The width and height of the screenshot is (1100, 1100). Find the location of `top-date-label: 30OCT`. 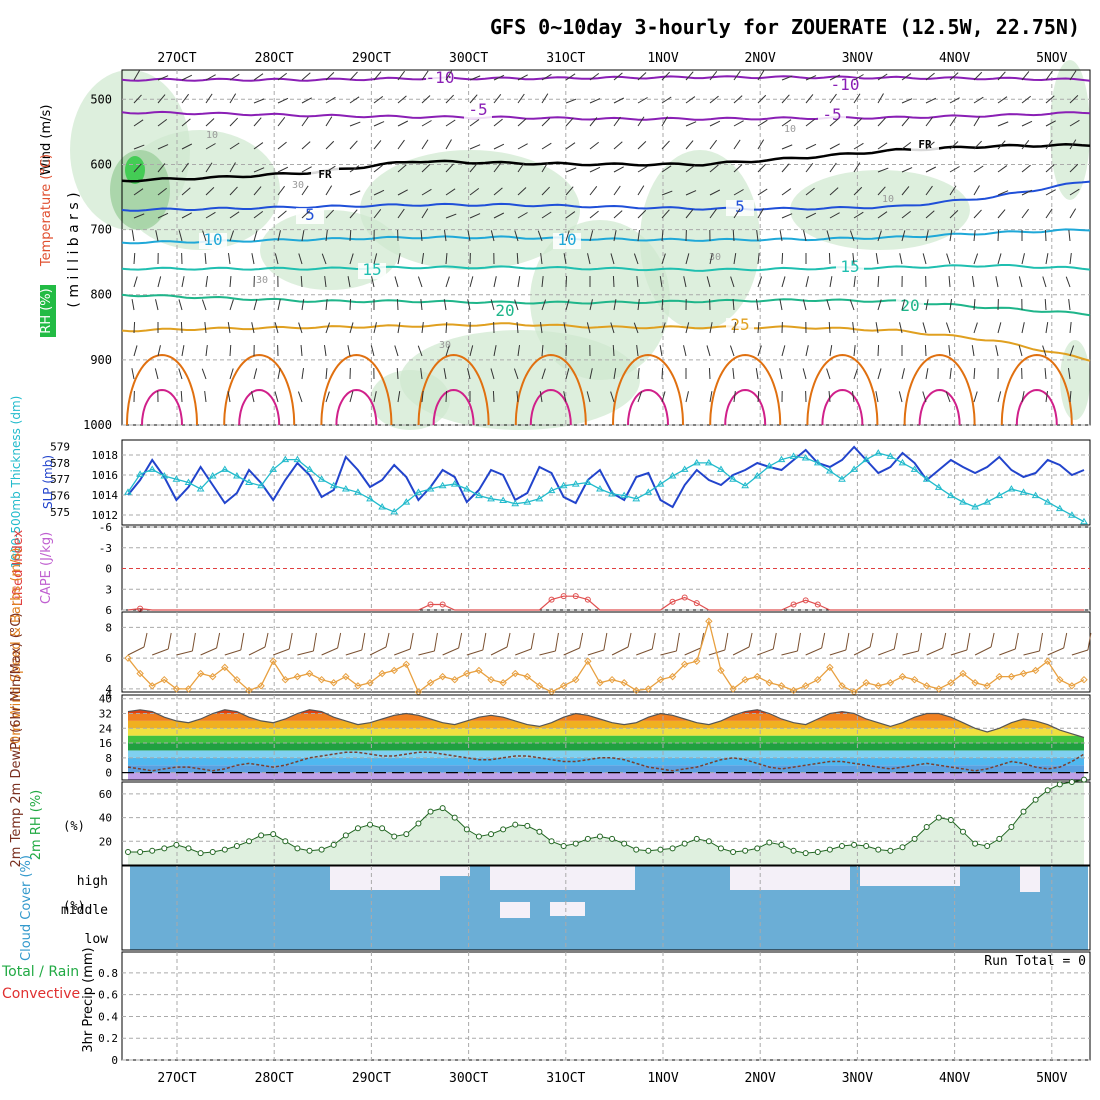

top-date-label: 30OCT is located at coordinates (468, 58).